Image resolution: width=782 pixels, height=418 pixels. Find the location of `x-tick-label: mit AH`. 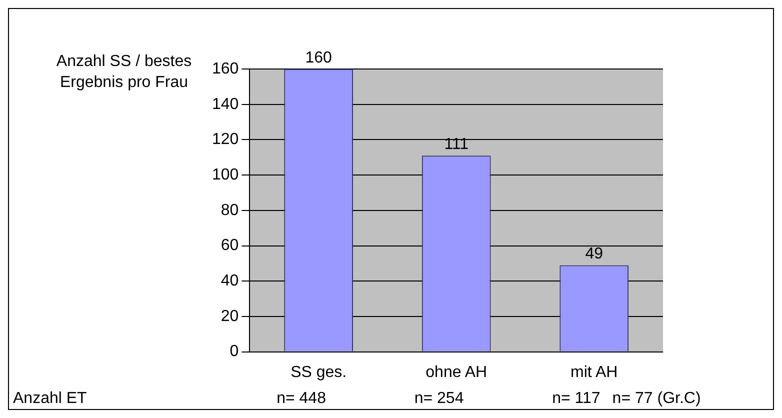

x-tick-label: mit AH is located at coordinates (594, 372).